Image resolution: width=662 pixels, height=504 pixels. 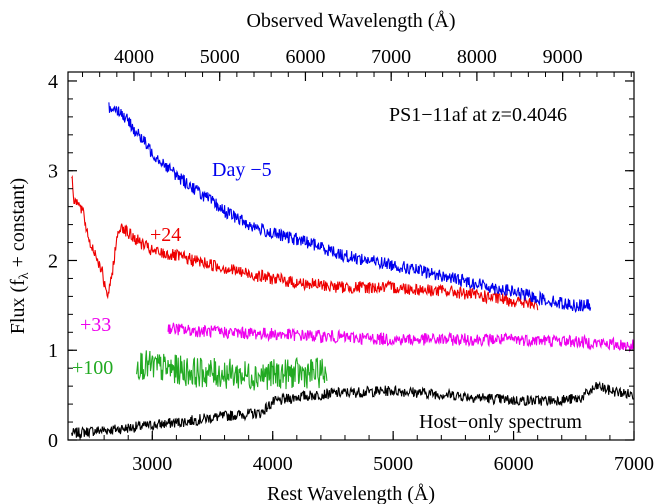 What do you see at coordinates (19, 256) in the screenshot?
I see `y-axis-title: Flux (fλ + constant)` at bounding box center [19, 256].